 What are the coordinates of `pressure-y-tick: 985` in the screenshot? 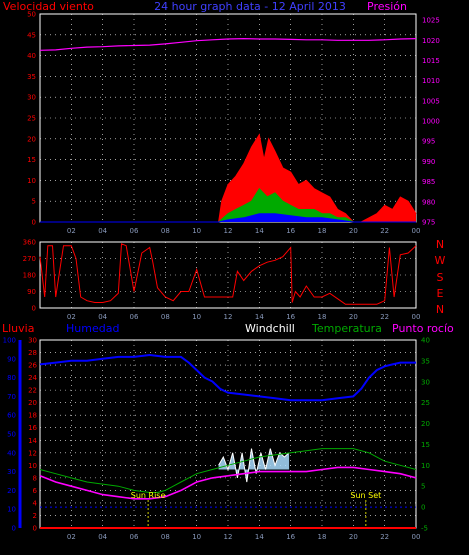 It's located at (428, 182).